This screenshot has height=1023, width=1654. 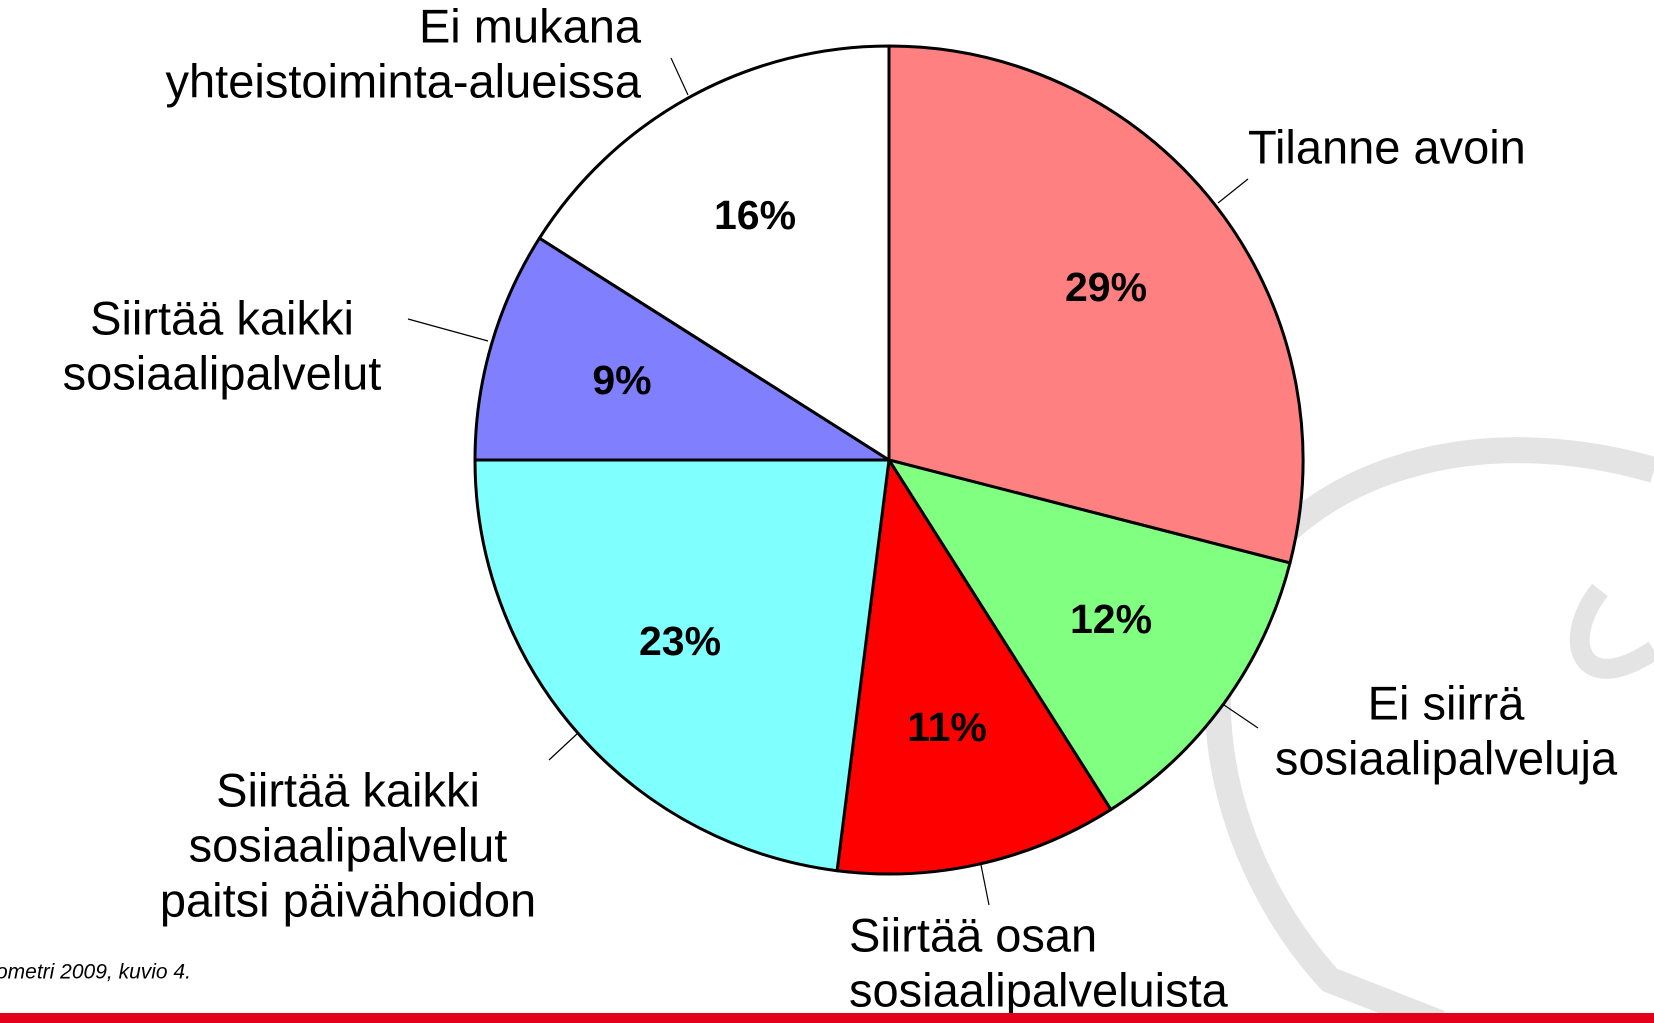 What do you see at coordinates (95, 972) in the screenshot?
I see `source-note: ometri 2009, kuvio 4.` at bounding box center [95, 972].